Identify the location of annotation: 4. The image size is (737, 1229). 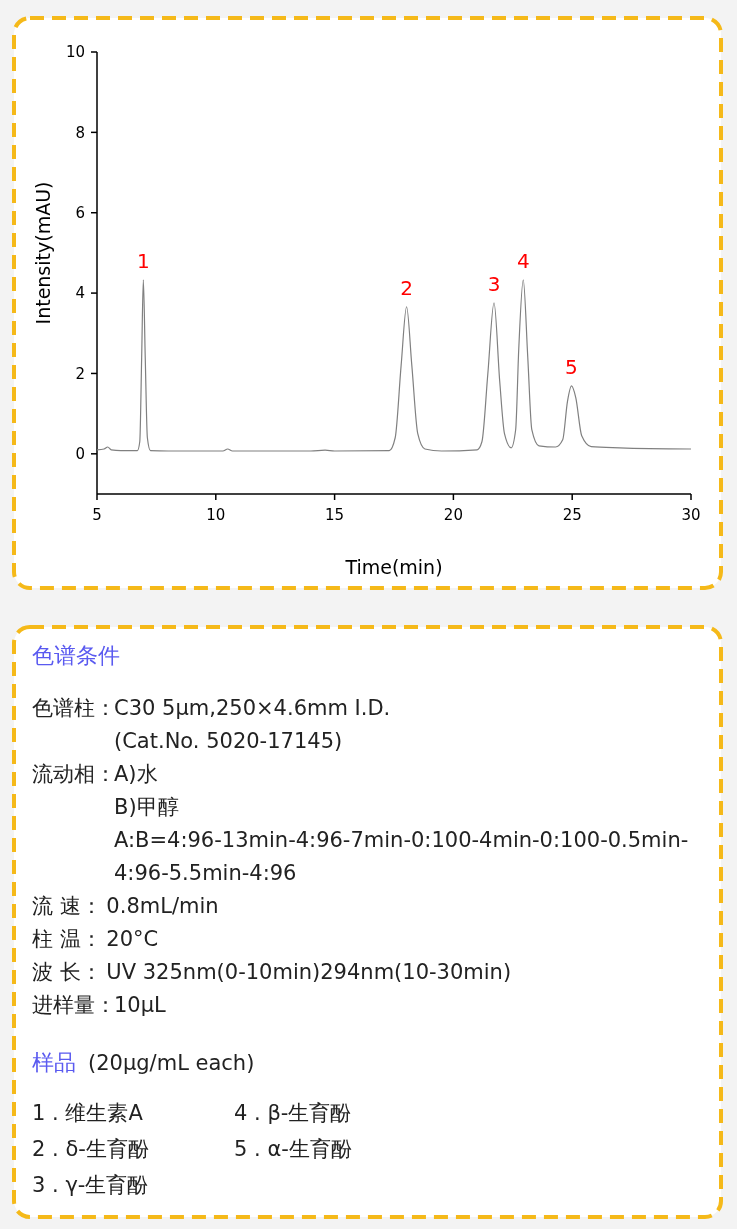
(523, 260).